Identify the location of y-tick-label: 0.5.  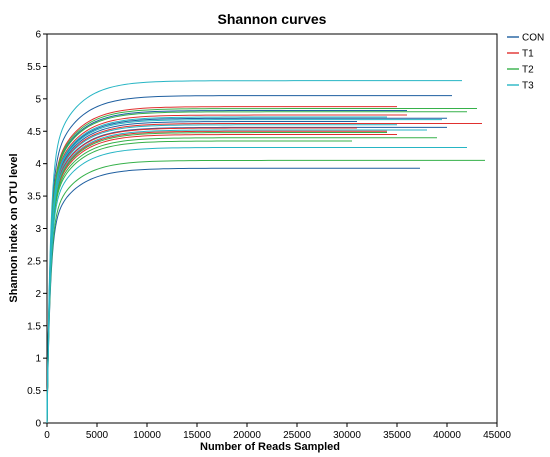
(34, 391).